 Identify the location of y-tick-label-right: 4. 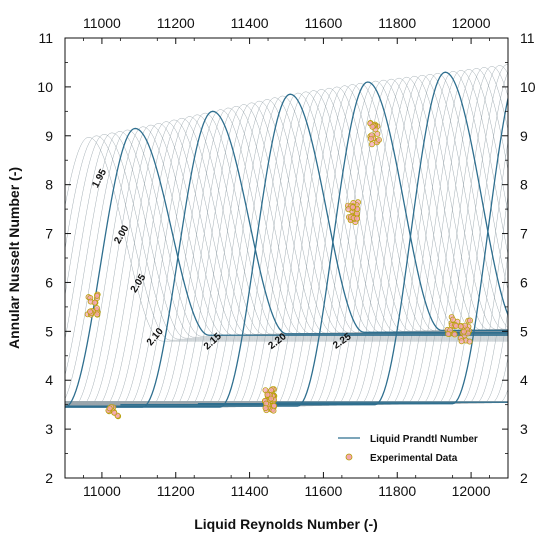
(524, 380).